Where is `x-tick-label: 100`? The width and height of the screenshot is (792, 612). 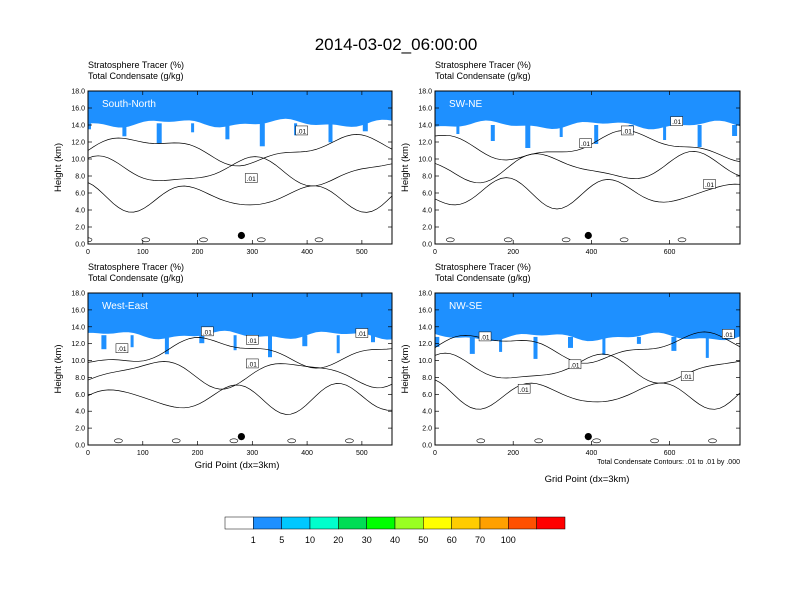 x-tick-label: 100 is located at coordinates (143, 252).